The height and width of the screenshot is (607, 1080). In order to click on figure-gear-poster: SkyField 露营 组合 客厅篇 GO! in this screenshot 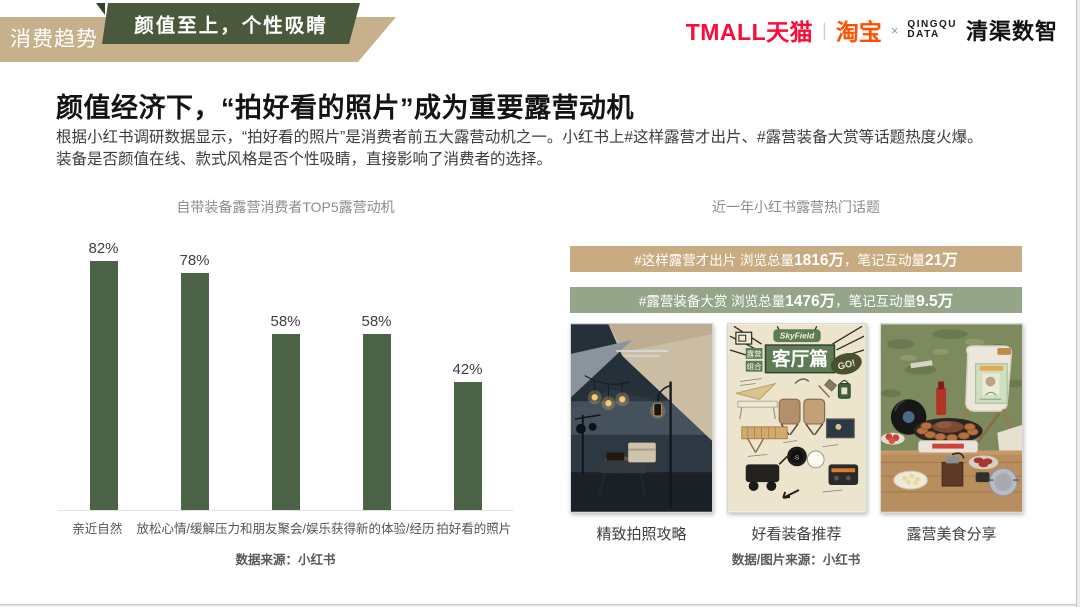, I will do `click(796, 433)`.